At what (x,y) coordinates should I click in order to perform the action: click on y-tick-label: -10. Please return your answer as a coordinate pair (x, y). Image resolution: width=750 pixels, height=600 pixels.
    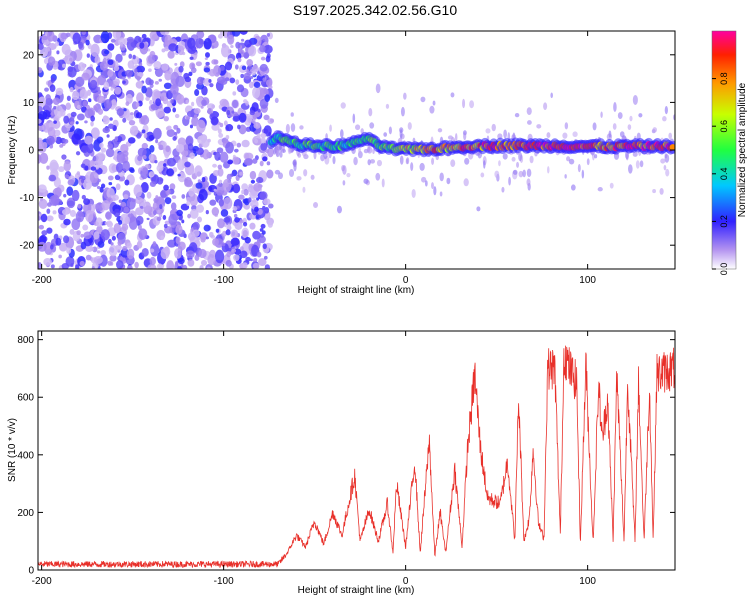
    Looking at the image, I should click on (27, 198).